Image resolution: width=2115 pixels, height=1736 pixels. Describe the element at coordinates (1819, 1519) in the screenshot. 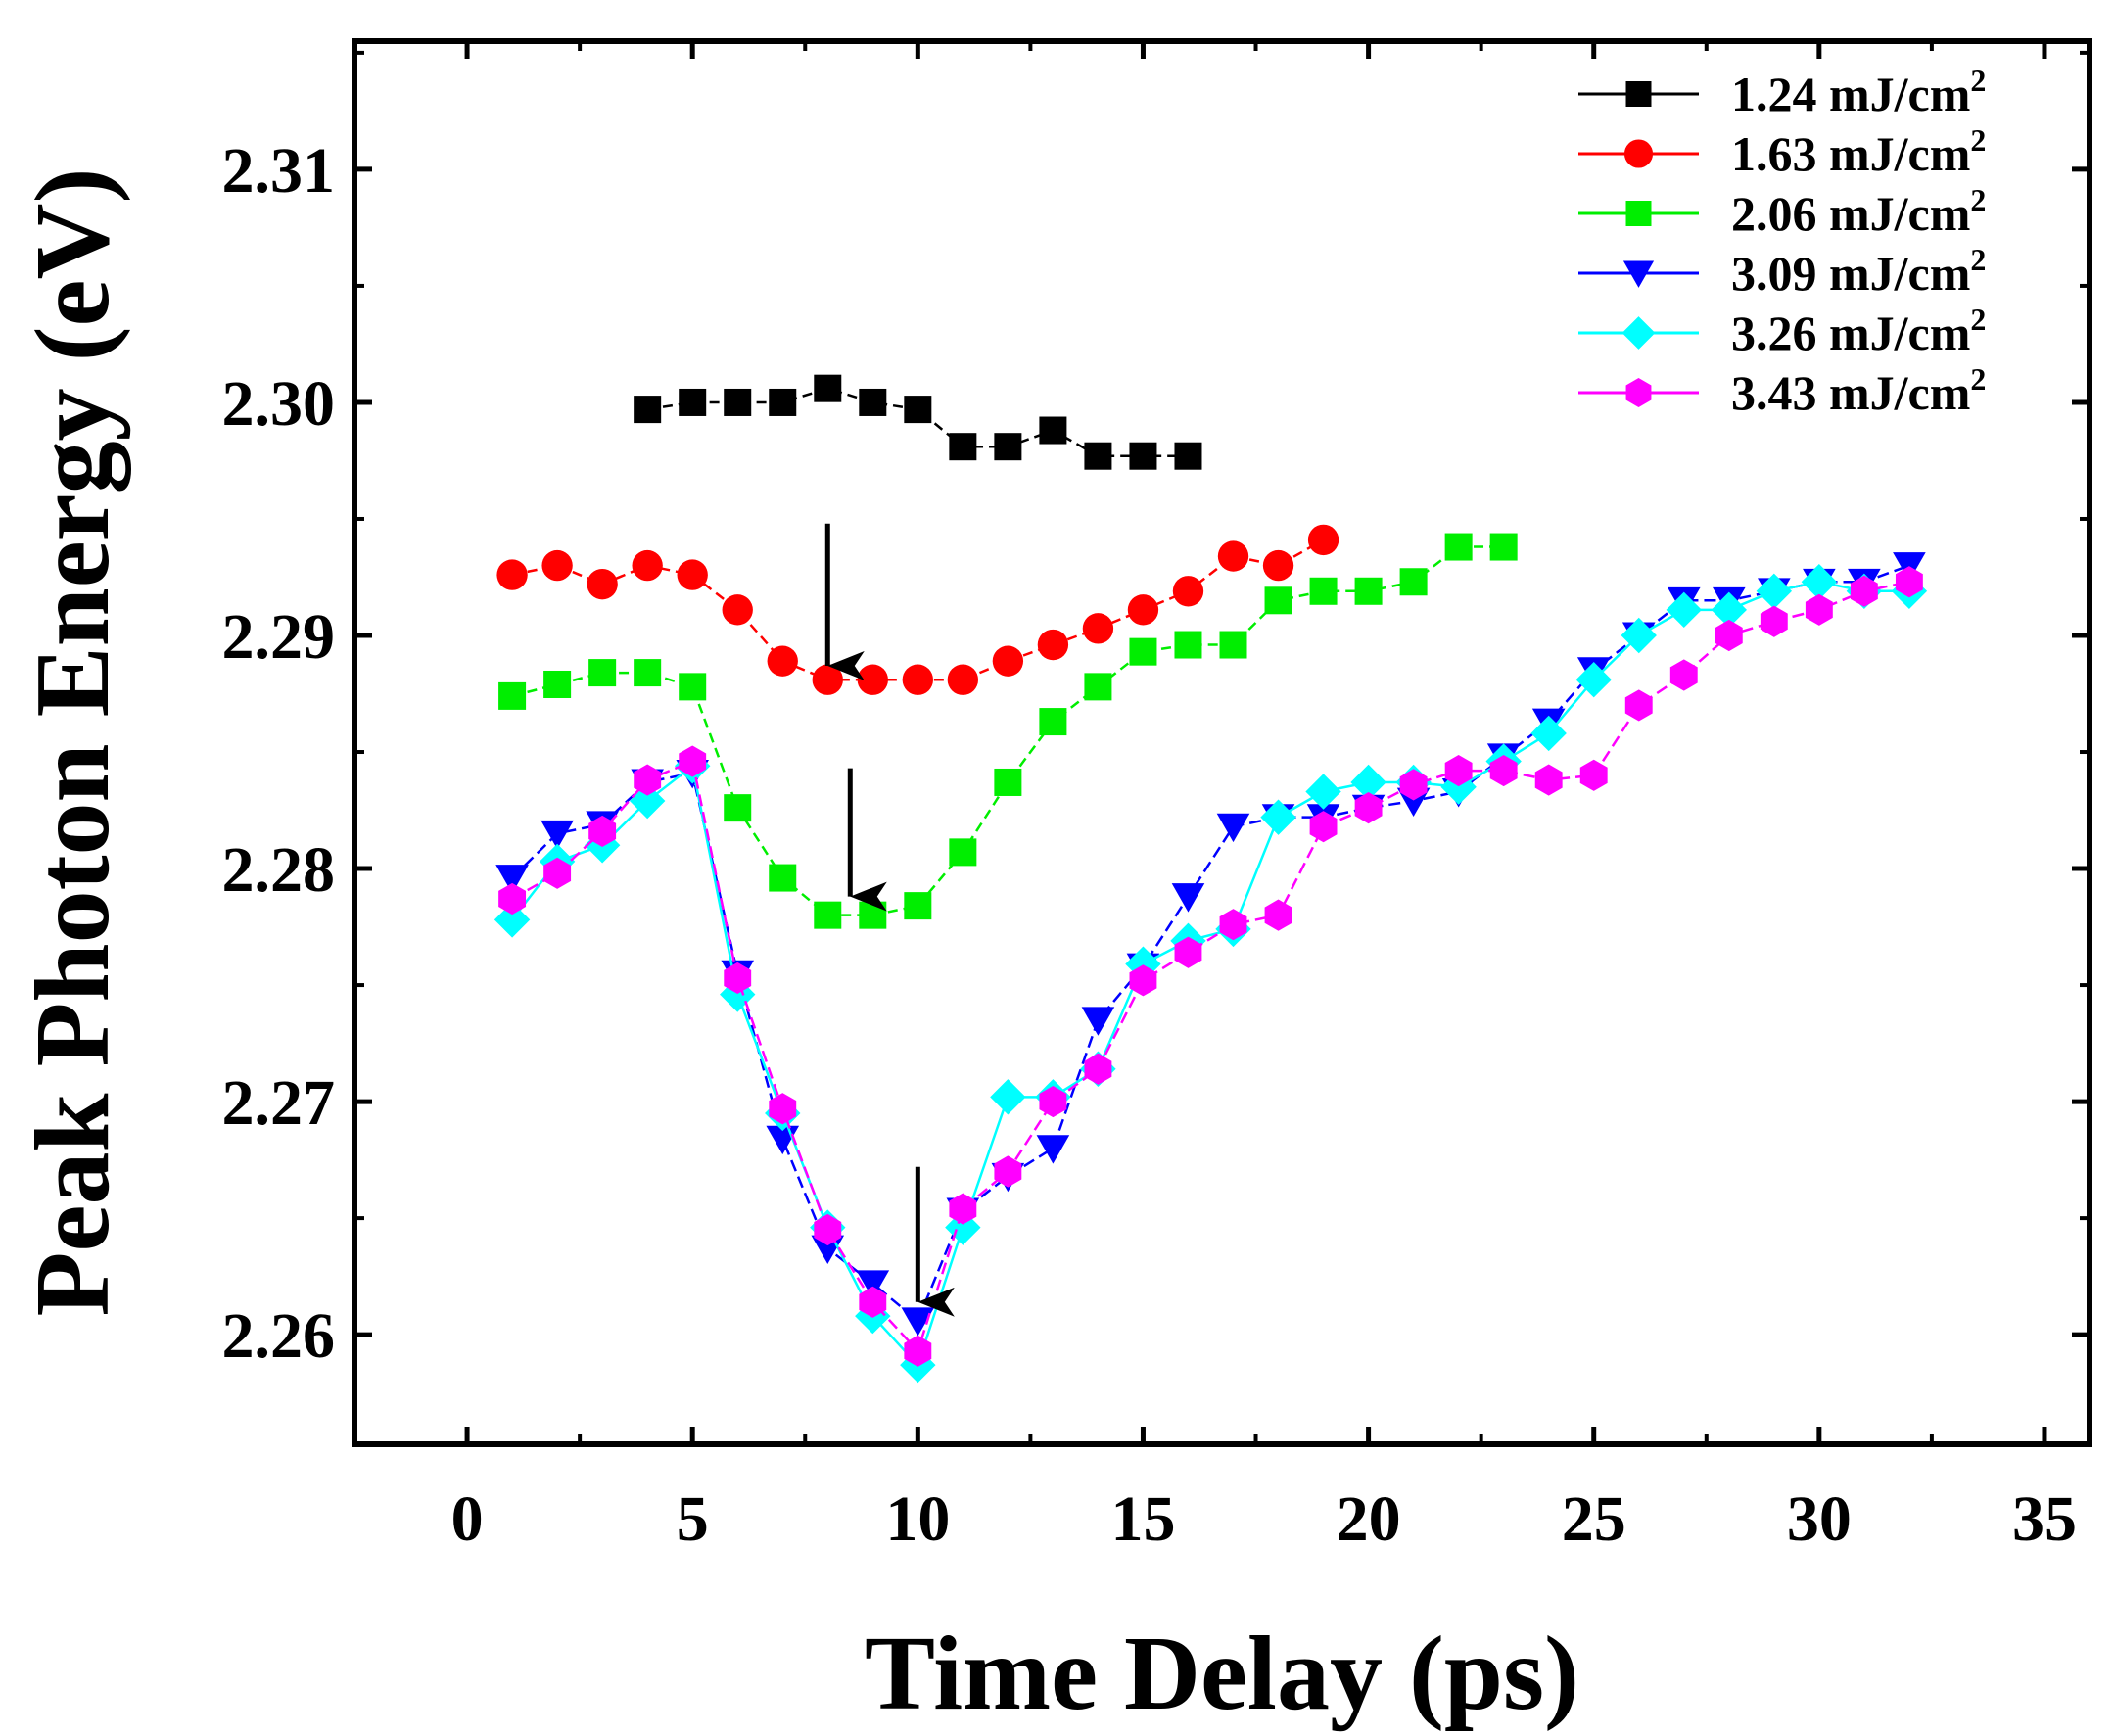

I see `x-tick-label: 30` at that location.